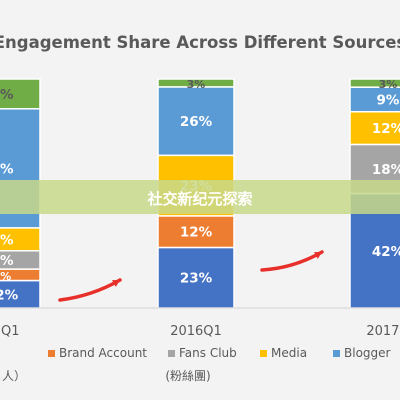 This screenshot has width=400, height=400. What do you see at coordinates (383, 331) in the screenshot?
I see `x-tick-label: 2017Q` at bounding box center [383, 331].